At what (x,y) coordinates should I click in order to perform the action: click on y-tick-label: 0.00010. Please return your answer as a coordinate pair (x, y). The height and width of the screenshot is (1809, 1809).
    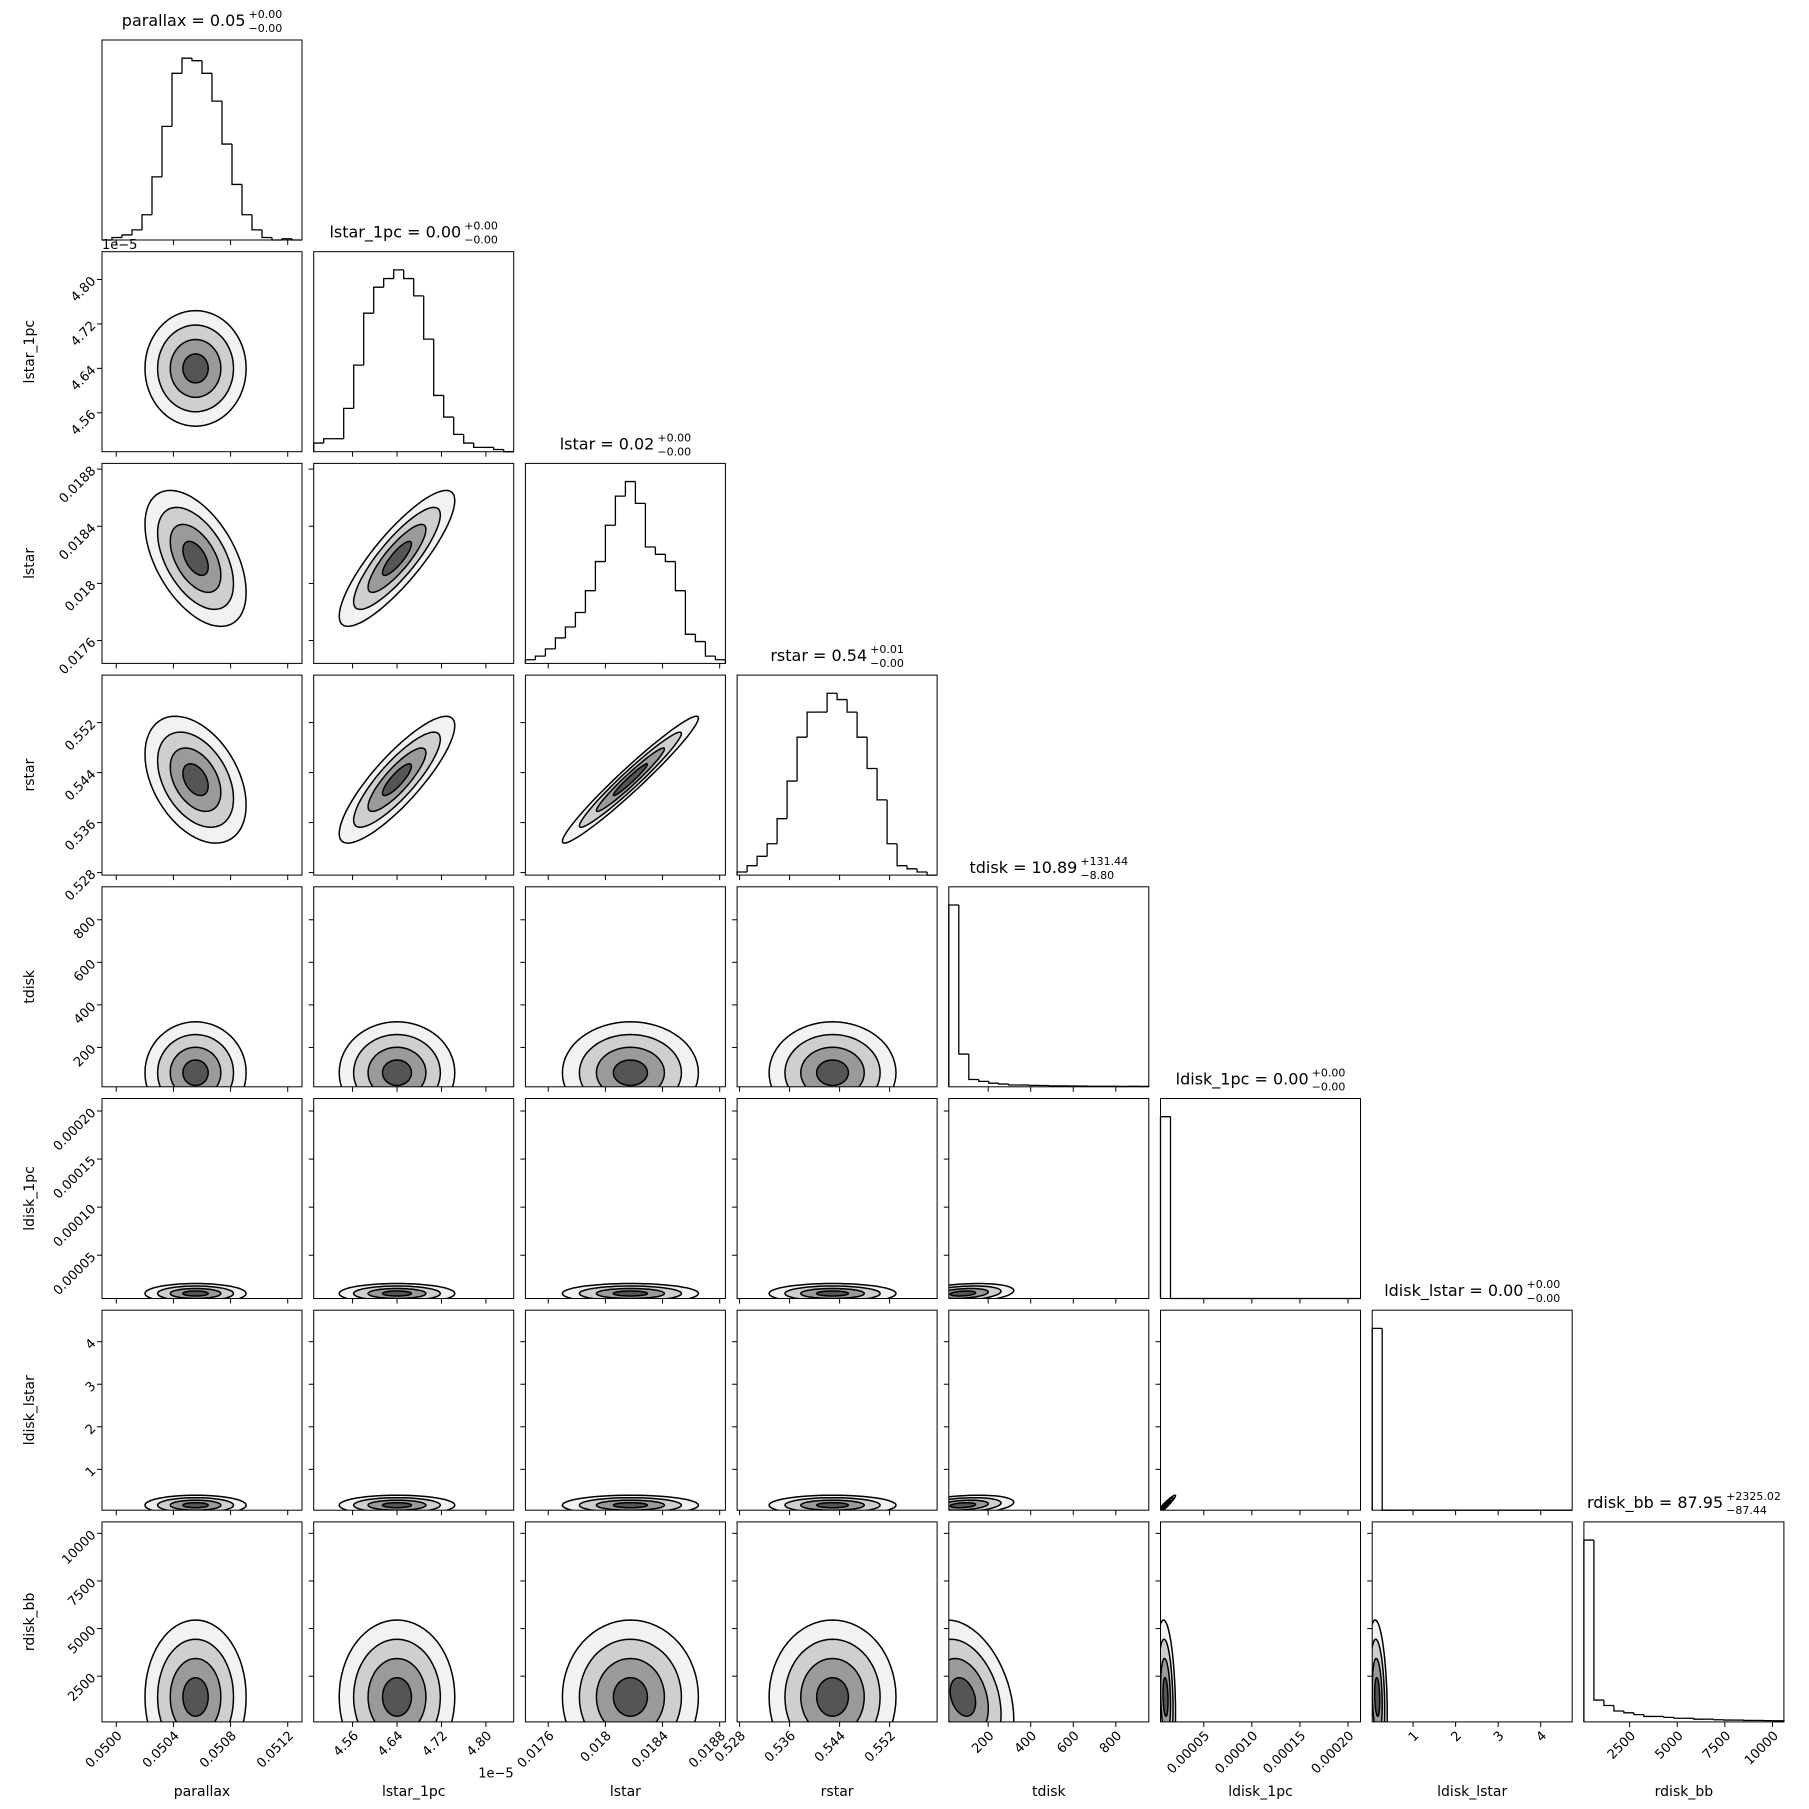
    Looking at the image, I should click on (75, 1226).